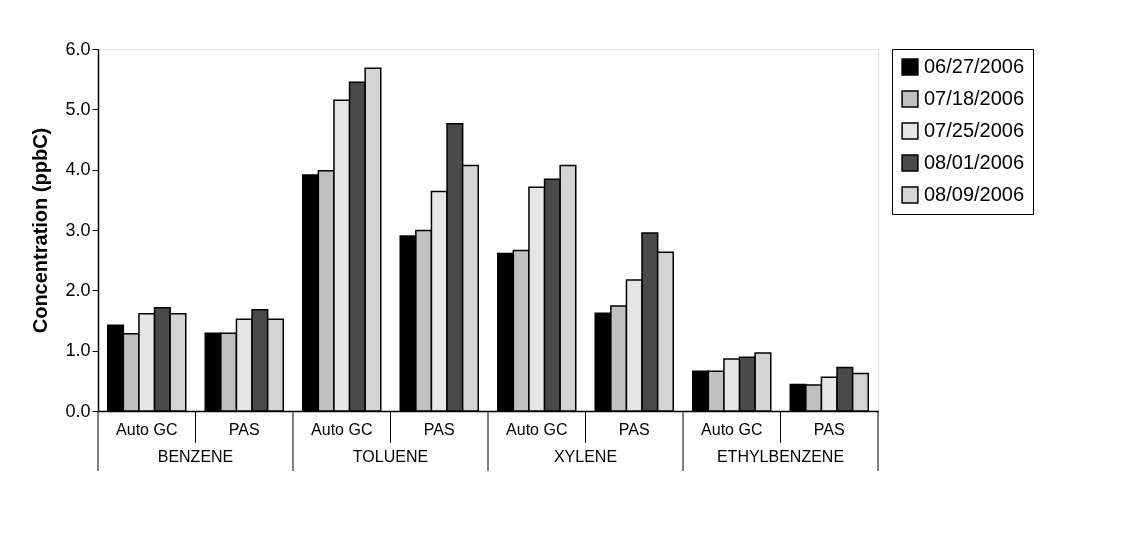 This screenshot has width=1129, height=535. What do you see at coordinates (78, 108) in the screenshot?
I see `y-tick-label: 5.0` at bounding box center [78, 108].